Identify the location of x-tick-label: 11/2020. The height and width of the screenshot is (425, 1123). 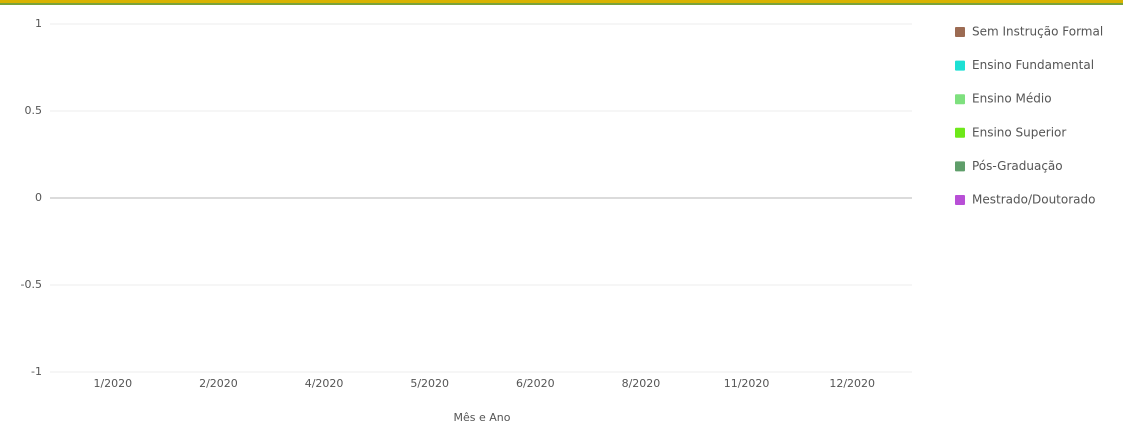
(747, 383).